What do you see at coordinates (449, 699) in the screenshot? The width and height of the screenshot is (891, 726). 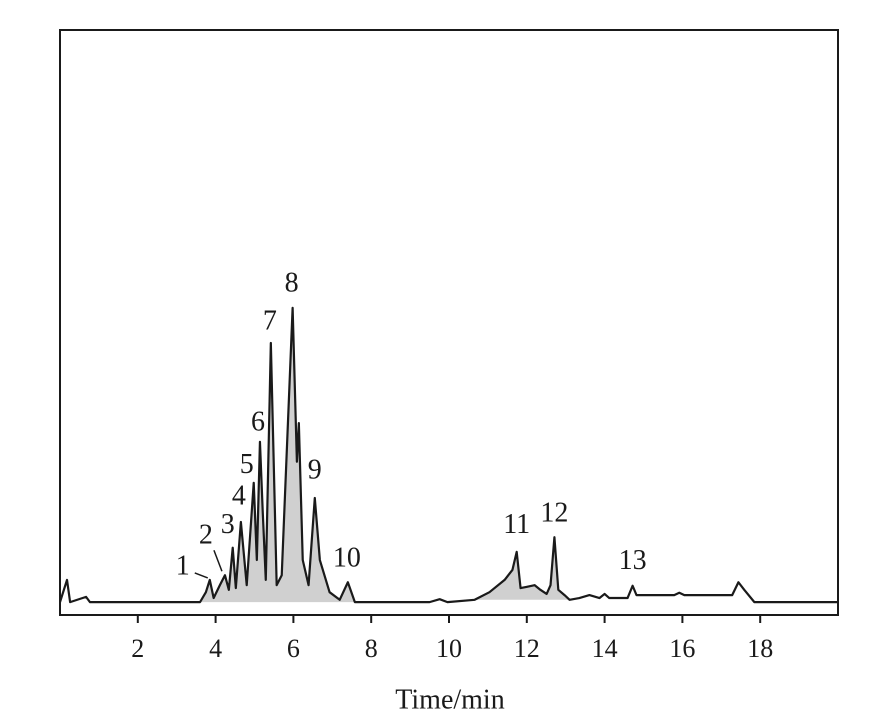 I see `x-axis-title: Time/min` at bounding box center [449, 699].